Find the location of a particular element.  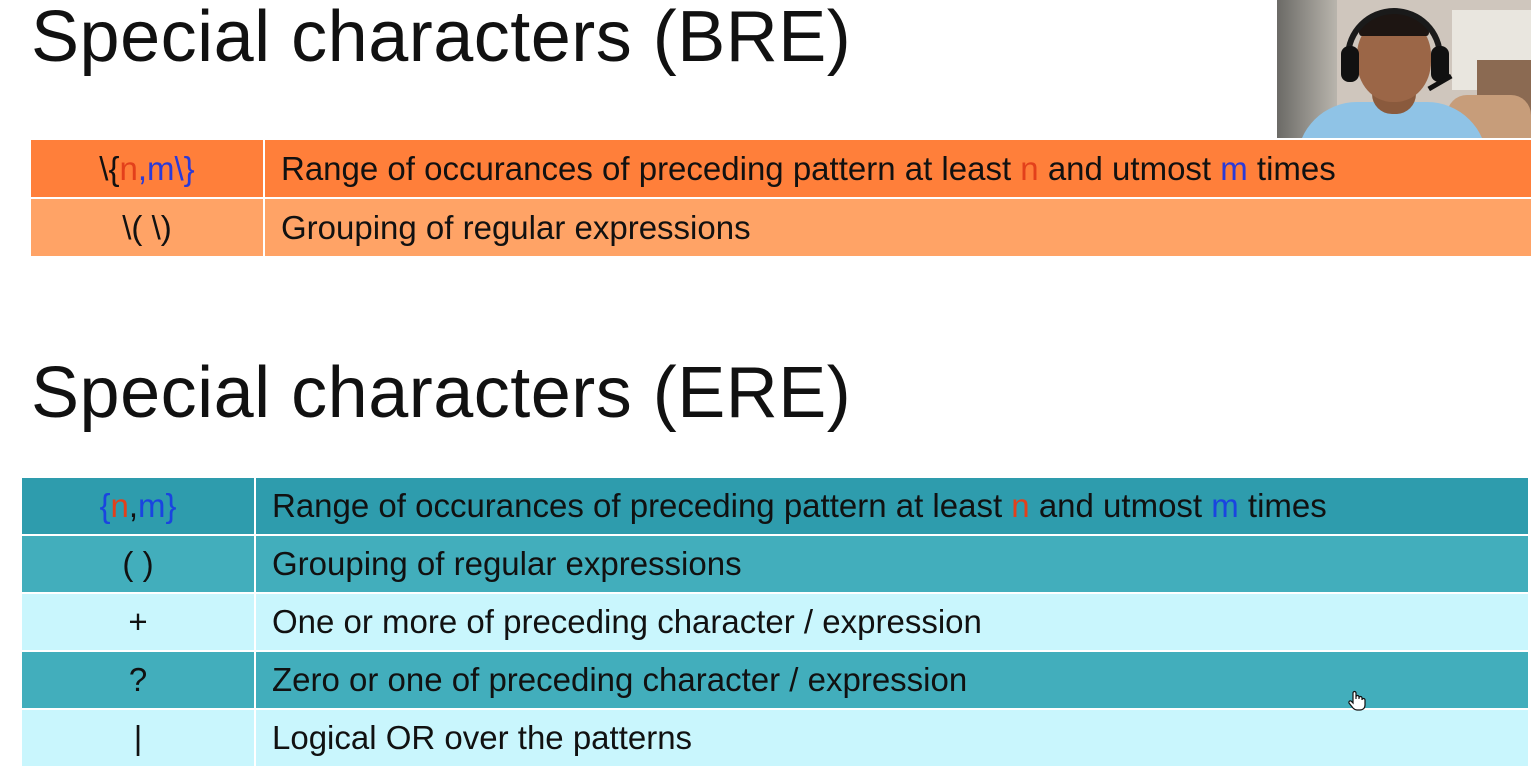

ere-plus-symbol: + is located at coordinates (139, 621).